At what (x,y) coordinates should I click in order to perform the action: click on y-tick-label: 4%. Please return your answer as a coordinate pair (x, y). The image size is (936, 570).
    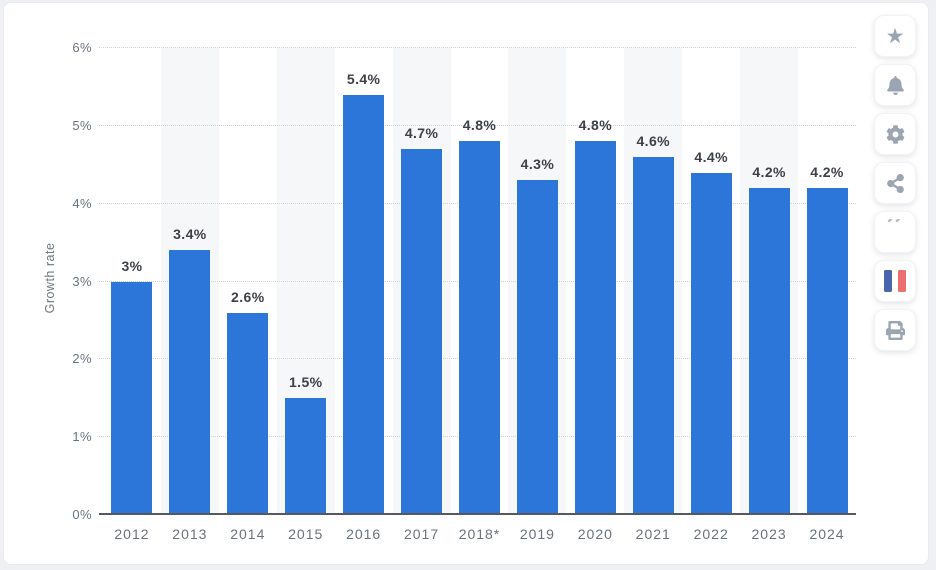
    Looking at the image, I should click on (82, 203).